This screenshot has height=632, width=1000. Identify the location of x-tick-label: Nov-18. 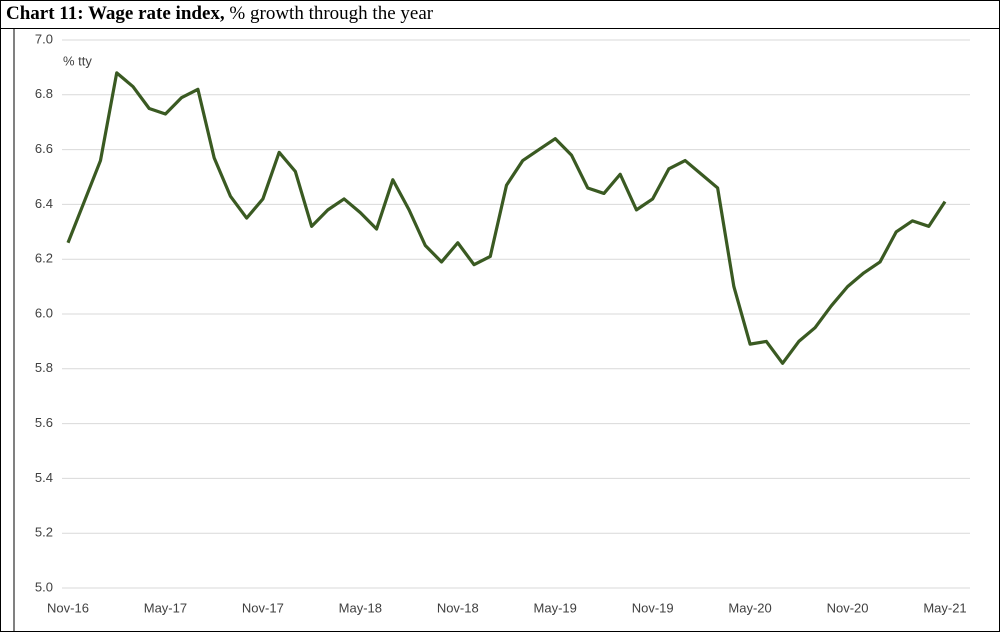
(458, 607).